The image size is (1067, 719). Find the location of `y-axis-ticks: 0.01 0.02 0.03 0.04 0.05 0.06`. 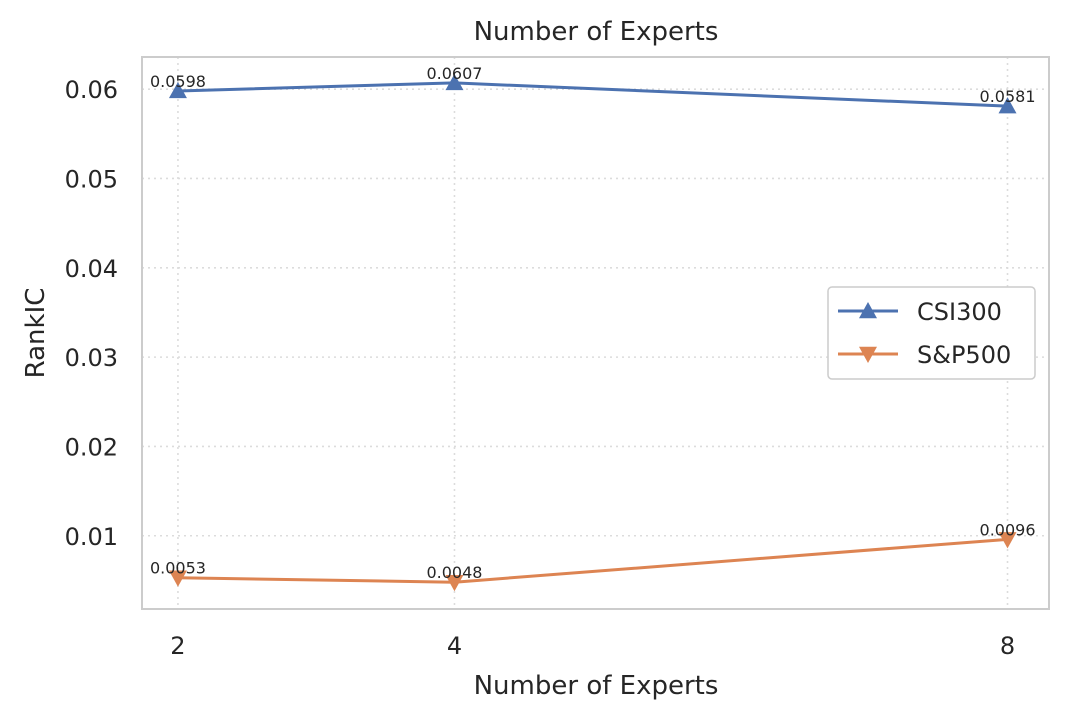

y-axis-ticks: 0.01 0.02 0.03 0.04 0.05 0.06 is located at coordinates (91, 313).